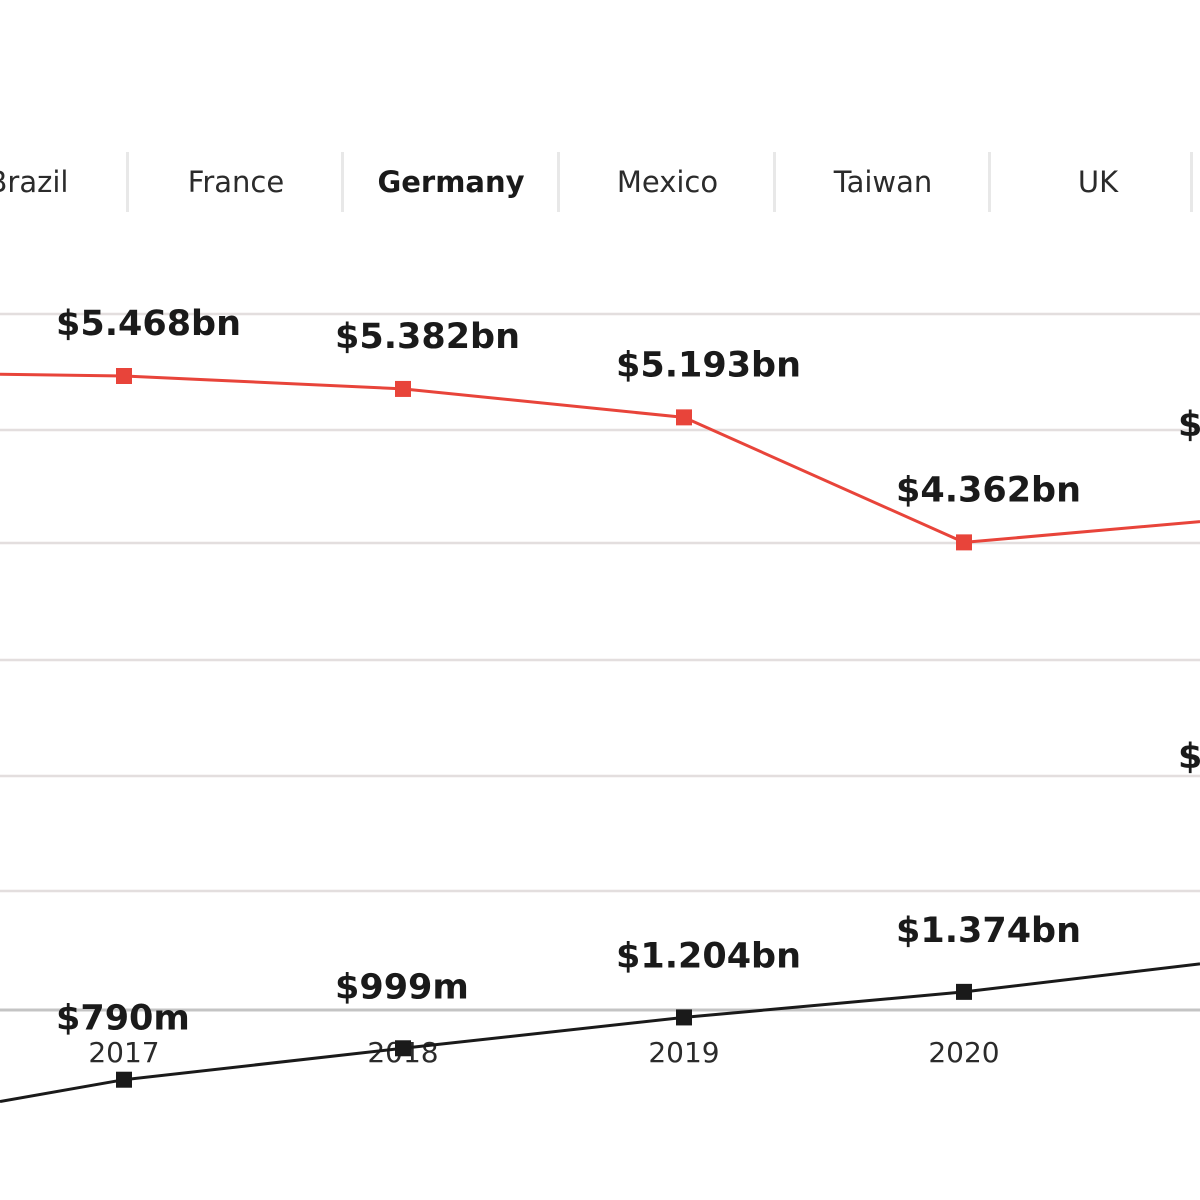 This screenshot has height=1200, width=1200. I want to click on x-tick-label: 2017, so click(123, 1052).